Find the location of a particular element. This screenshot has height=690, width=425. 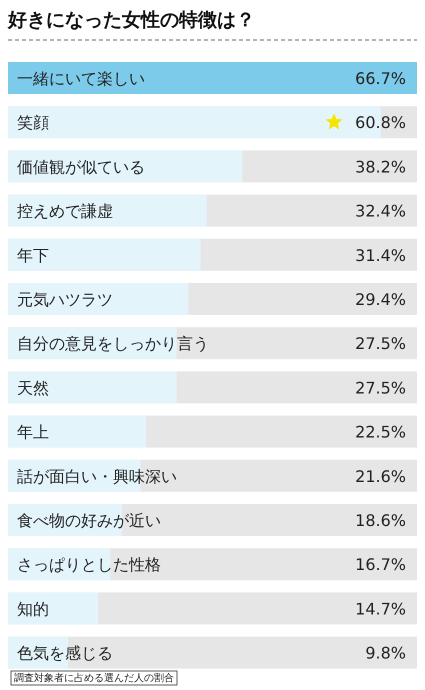

y-tick-label: 天然 is located at coordinates (33, 388).